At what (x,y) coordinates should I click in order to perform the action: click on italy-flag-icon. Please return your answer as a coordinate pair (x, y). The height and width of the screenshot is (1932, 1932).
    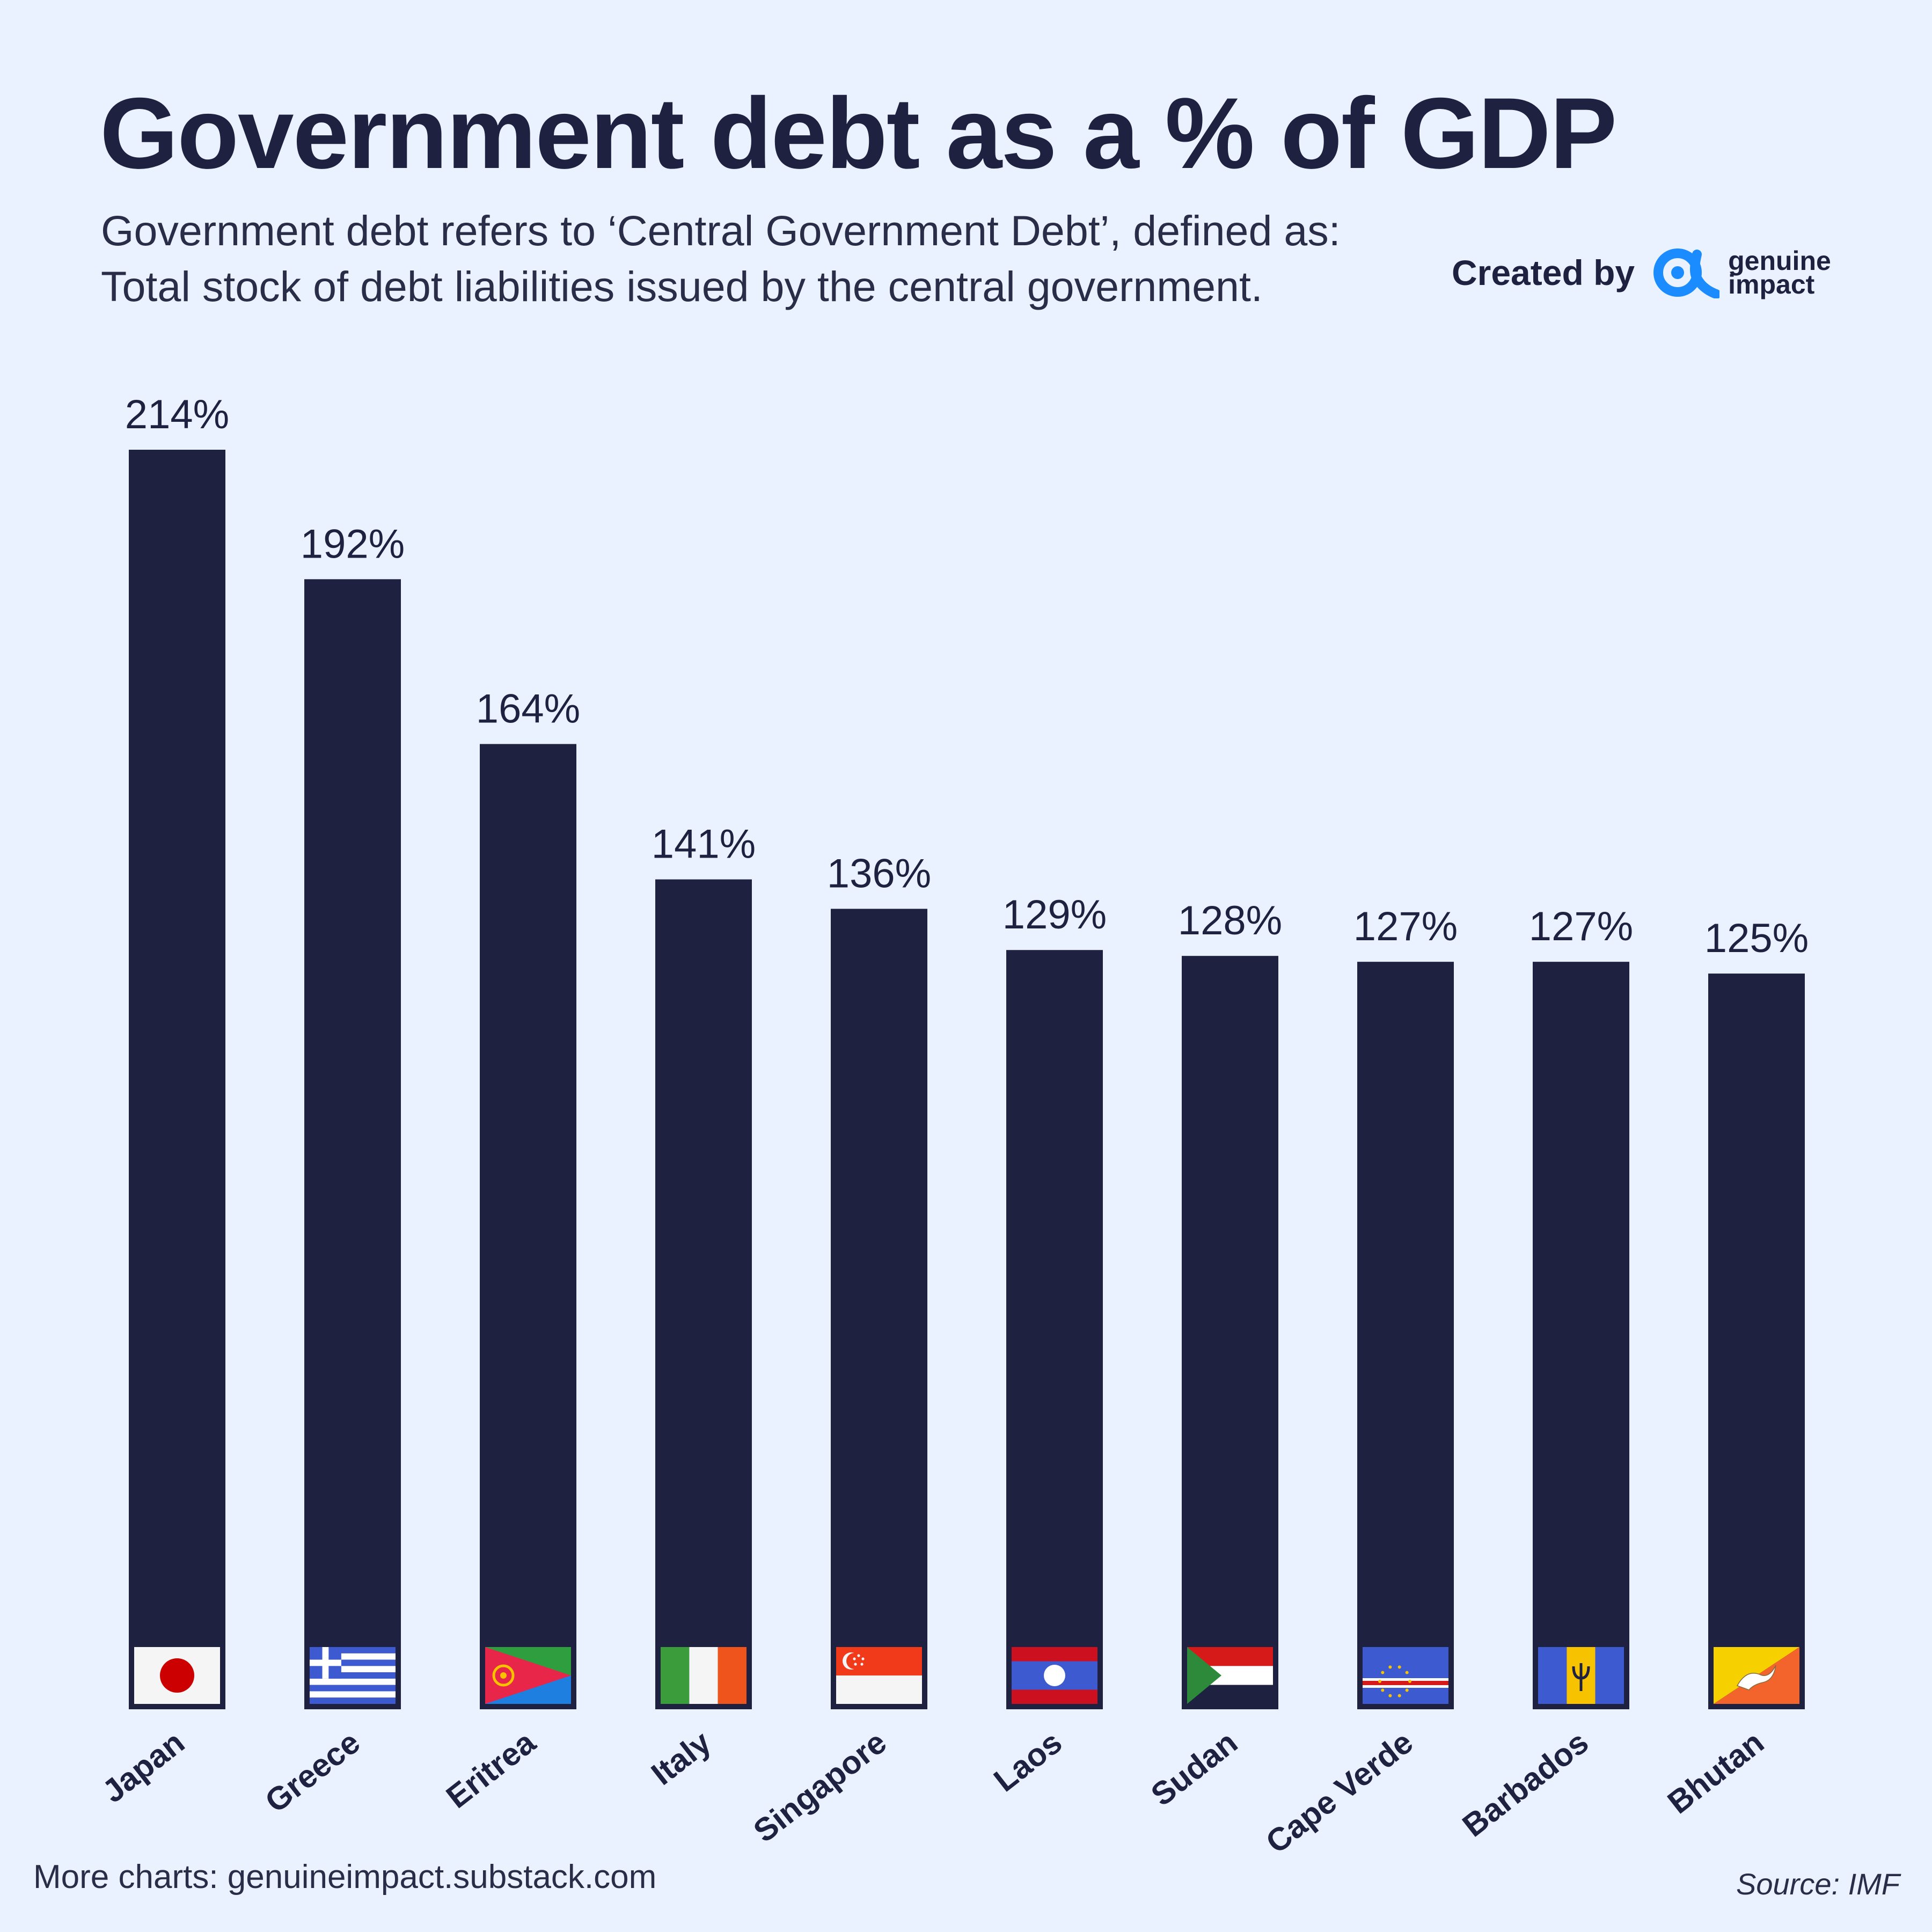
    Looking at the image, I should click on (704, 1675).